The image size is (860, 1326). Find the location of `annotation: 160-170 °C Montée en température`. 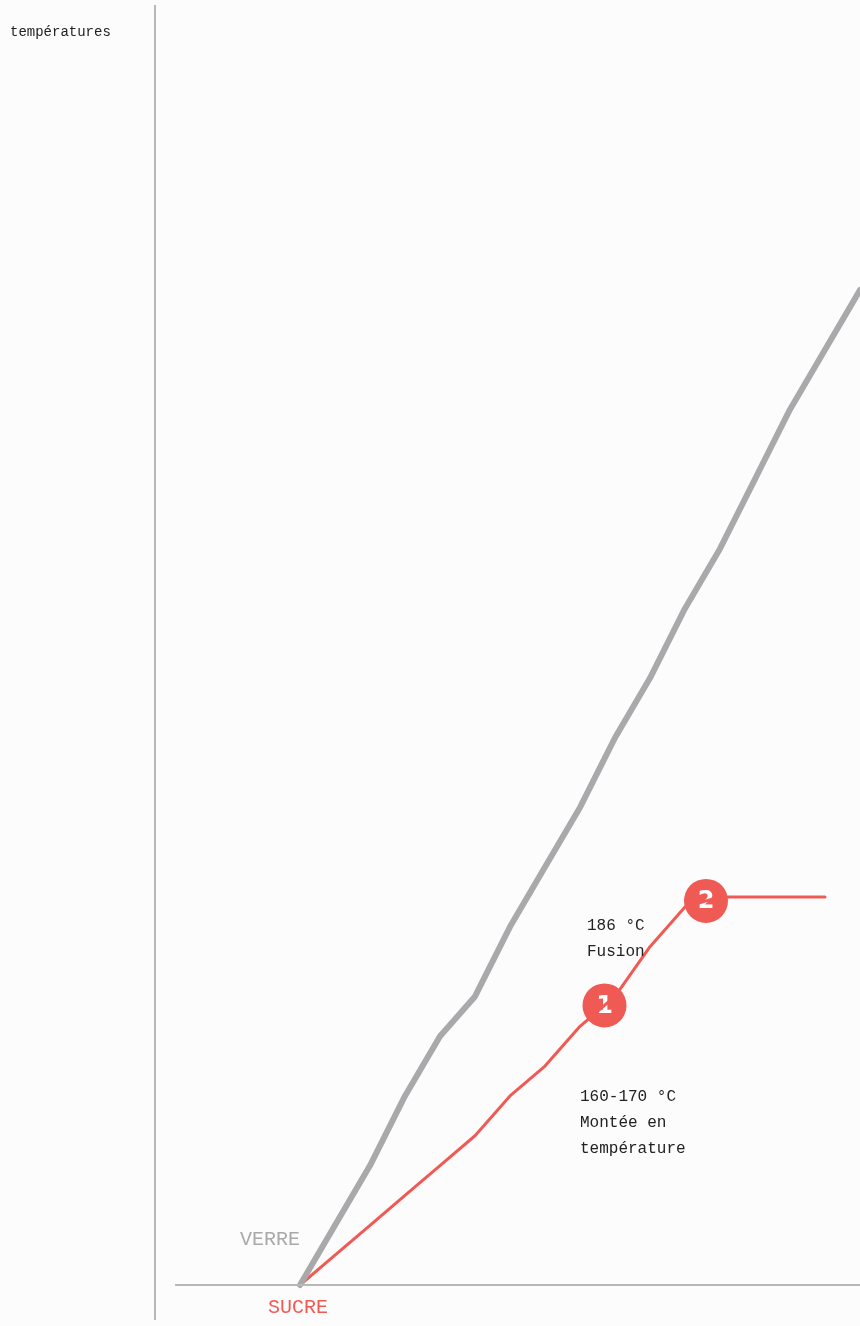

annotation: 160-170 °C Montée en température is located at coordinates (633, 1122).